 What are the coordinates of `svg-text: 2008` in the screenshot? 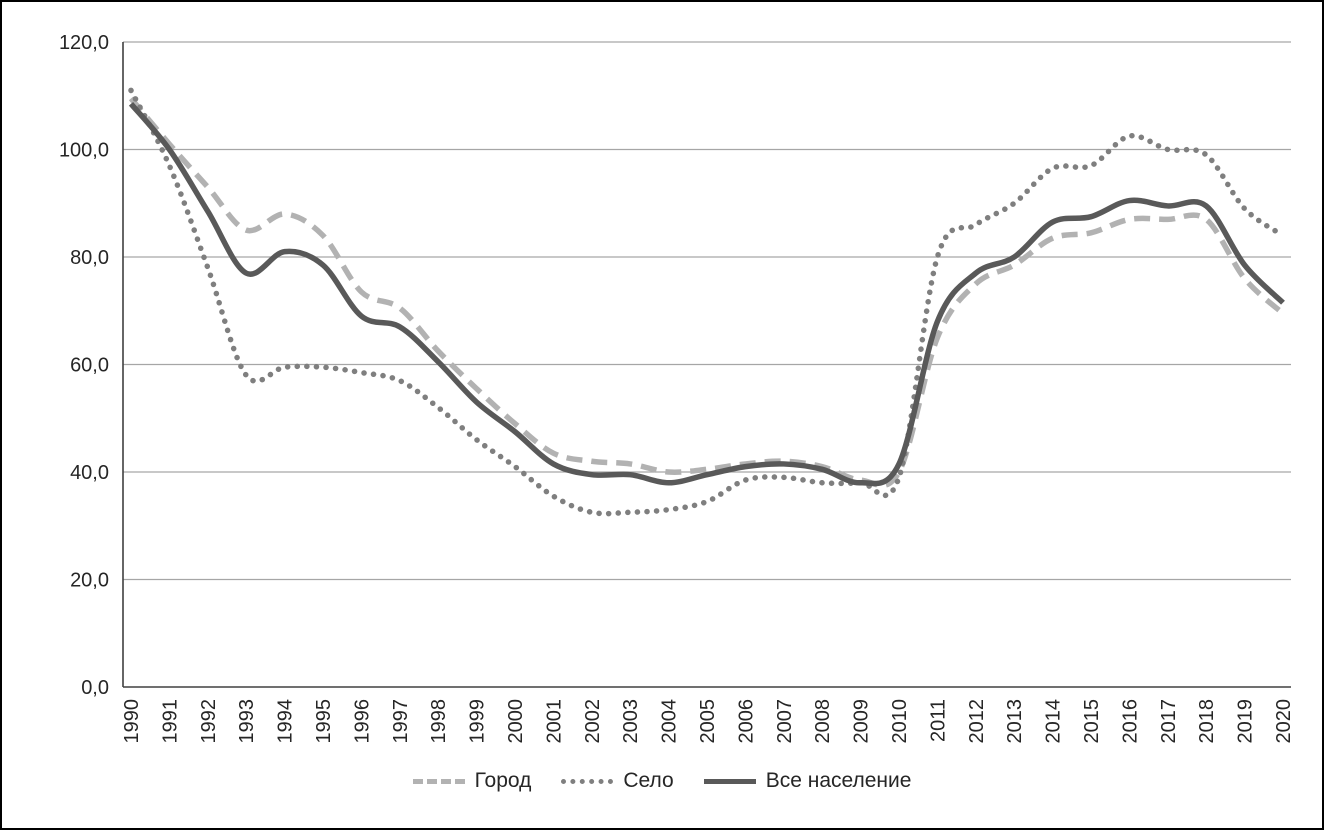 It's located at (823, 721).